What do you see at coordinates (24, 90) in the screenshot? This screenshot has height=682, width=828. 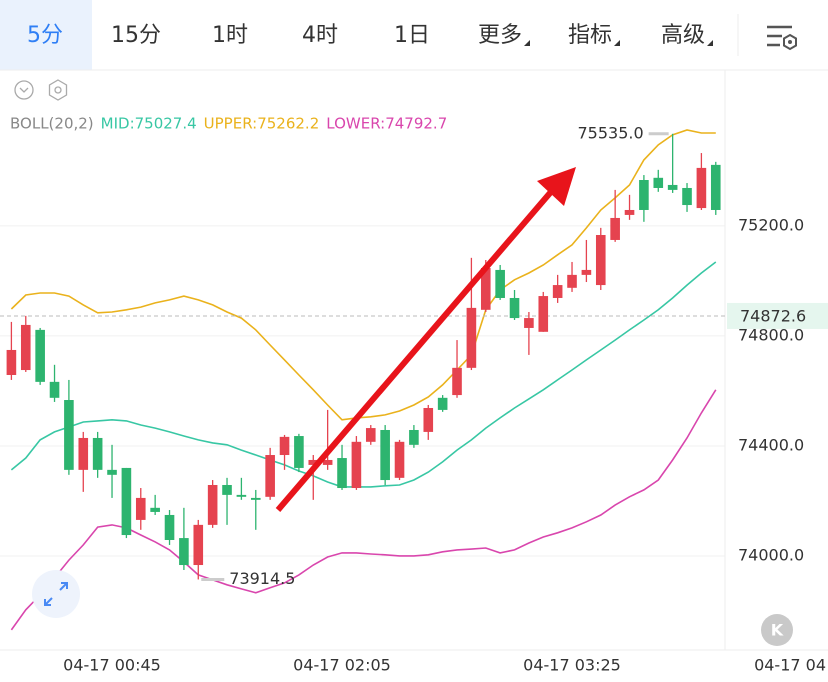 I see `collapse-icon` at bounding box center [24, 90].